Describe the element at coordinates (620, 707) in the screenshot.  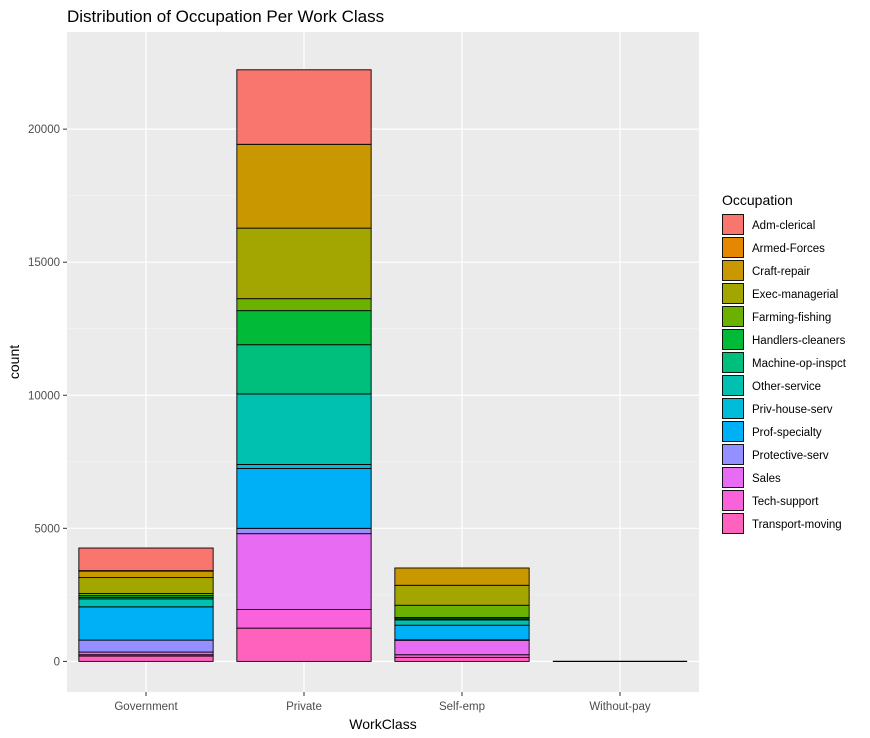
I see `x-tick-label: Without-pay` at that location.